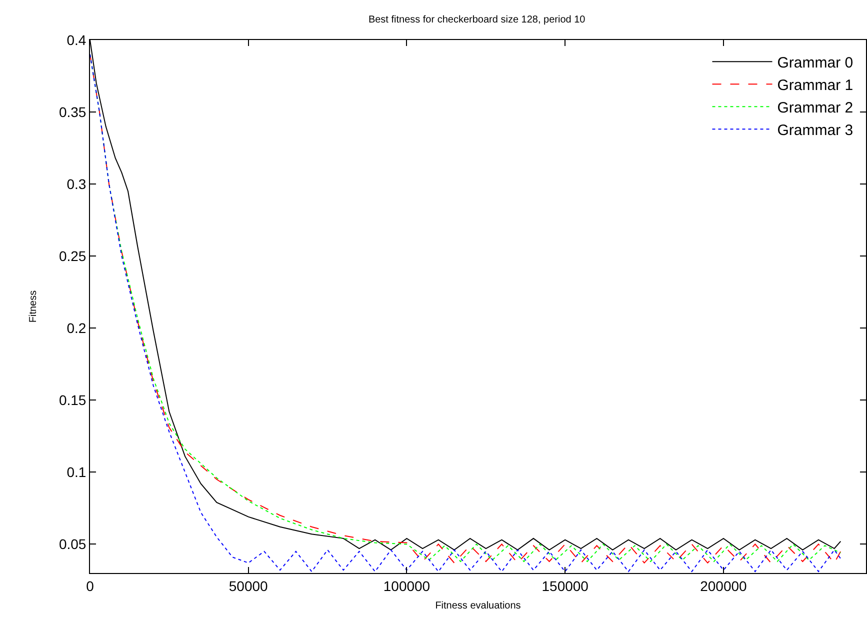 This screenshot has height=626, width=867. Describe the element at coordinates (33, 306) in the screenshot. I see `y-axis-title: Fitness` at that location.